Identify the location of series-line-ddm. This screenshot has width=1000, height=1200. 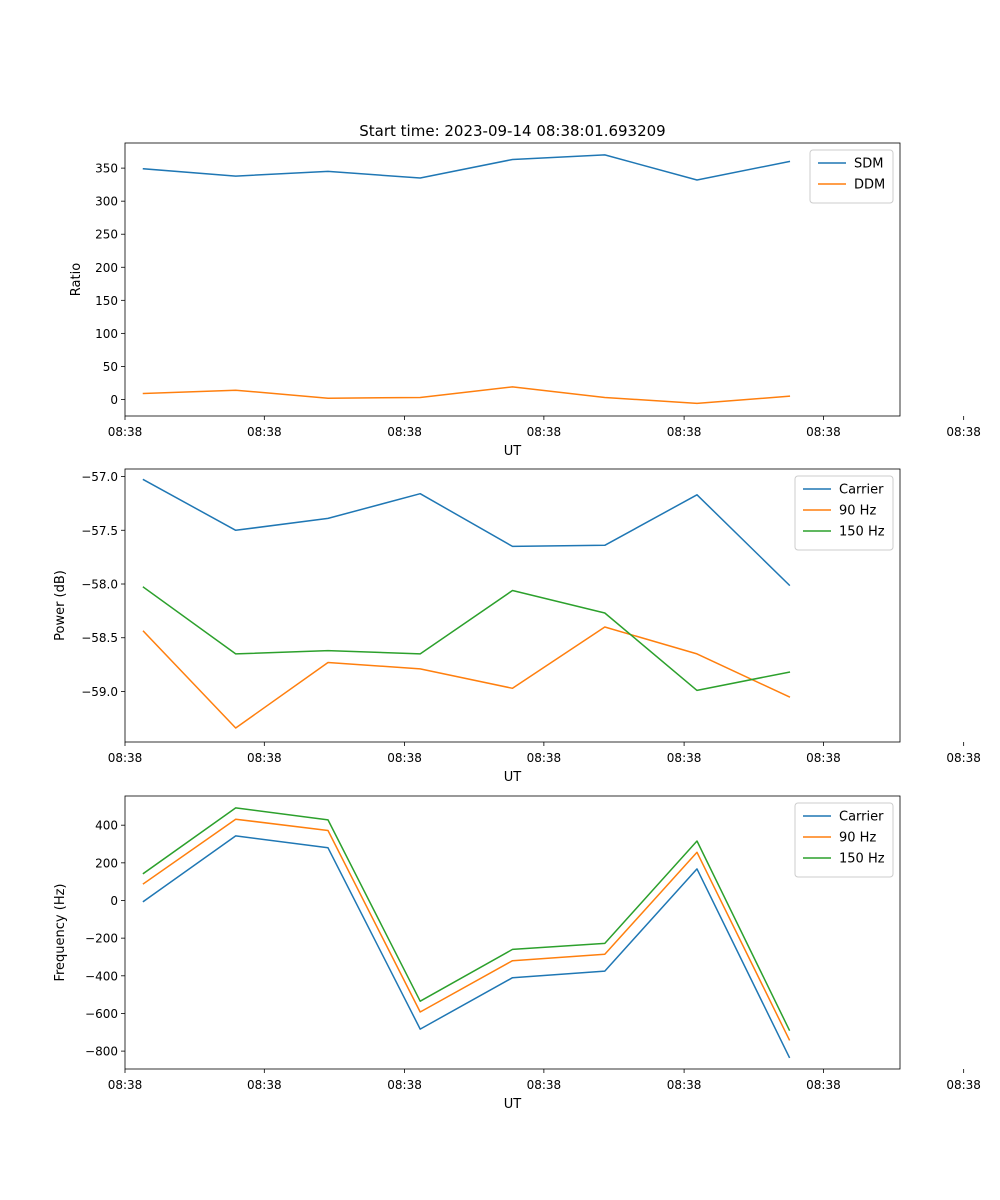
(466, 395).